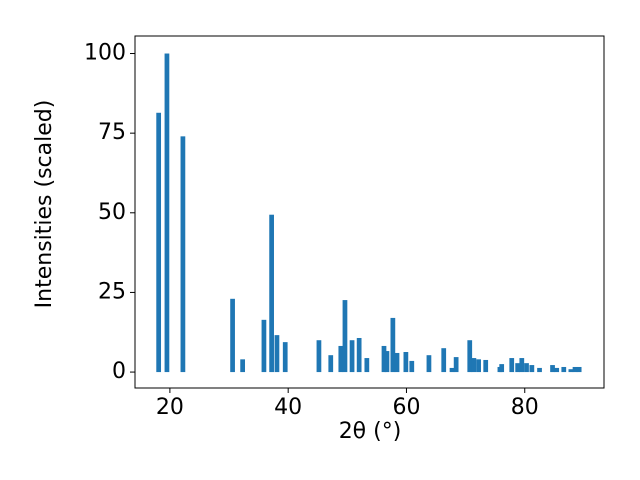 The image size is (640, 480). Describe the element at coordinates (112, 132) in the screenshot. I see `y-tick-label: 75` at that location.